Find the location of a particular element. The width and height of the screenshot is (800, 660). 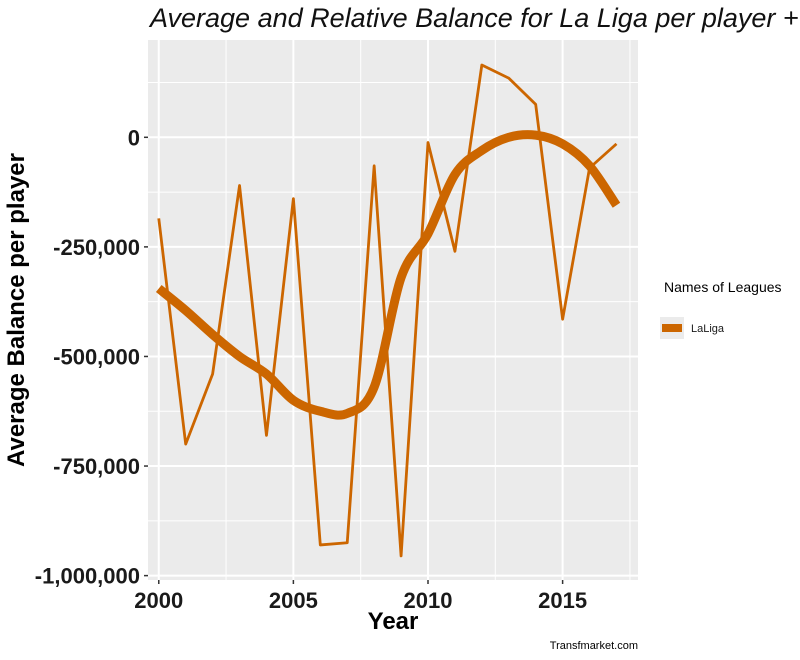

x-tick-label: 2005 is located at coordinates (293, 600).